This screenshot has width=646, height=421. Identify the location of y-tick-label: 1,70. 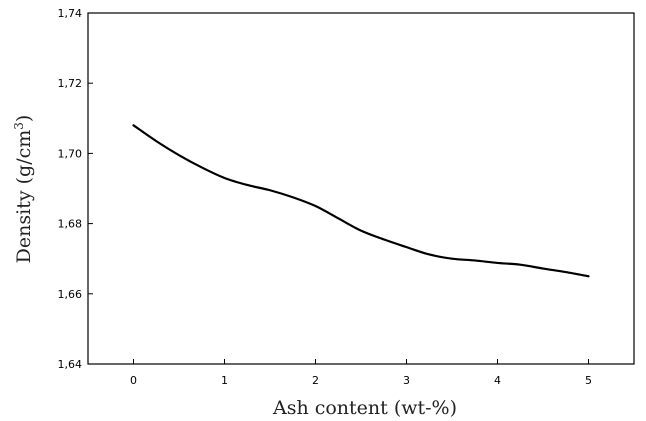
(70, 153).